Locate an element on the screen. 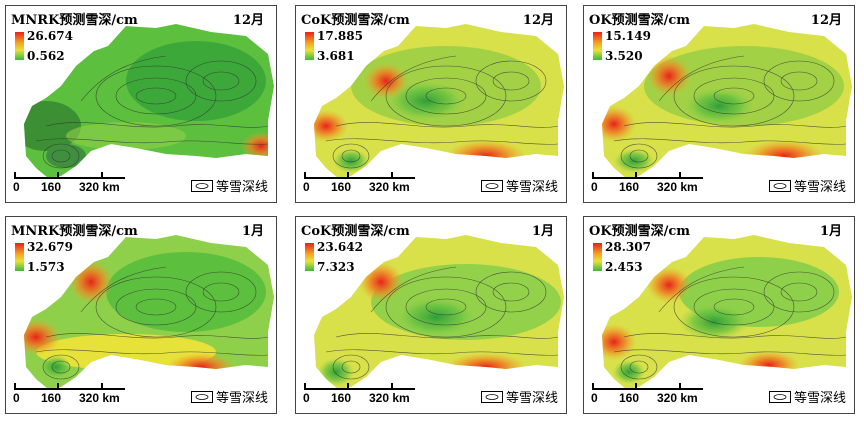 This screenshot has width=864, height=422. legend-min-value: 3.681 is located at coordinates (336, 56).